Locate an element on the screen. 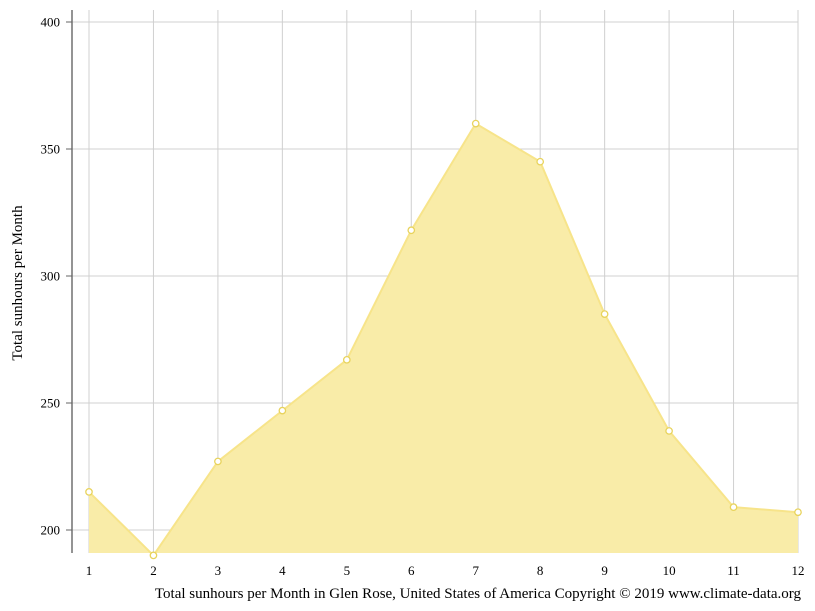 This screenshot has width=815, height=611. x-axis-ticks: 1 2 3 4 5 6 7 8 9 10 11 12 is located at coordinates (445, 570).